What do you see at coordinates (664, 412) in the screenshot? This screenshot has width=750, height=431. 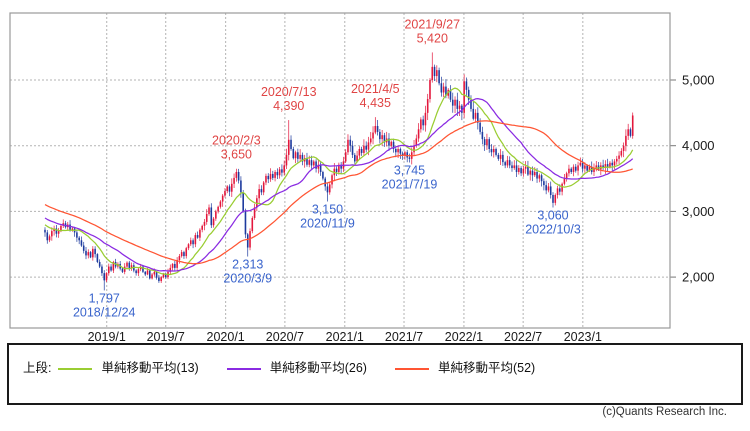 I see `copyright: (c)Quants Research Inc.` at bounding box center [664, 412].